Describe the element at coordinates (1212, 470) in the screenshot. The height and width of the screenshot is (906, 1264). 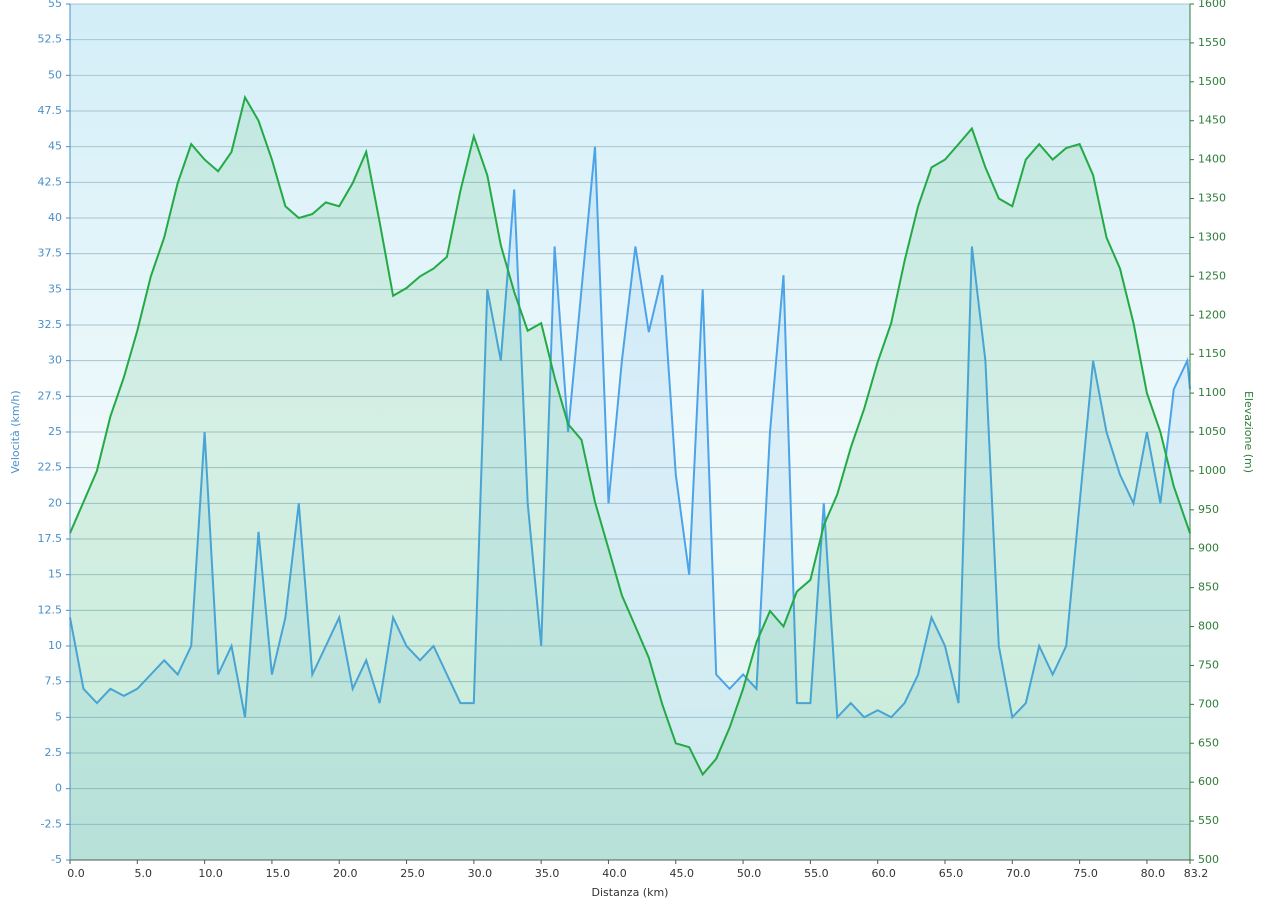
I see `y2-tick-label: 1000` at that location.